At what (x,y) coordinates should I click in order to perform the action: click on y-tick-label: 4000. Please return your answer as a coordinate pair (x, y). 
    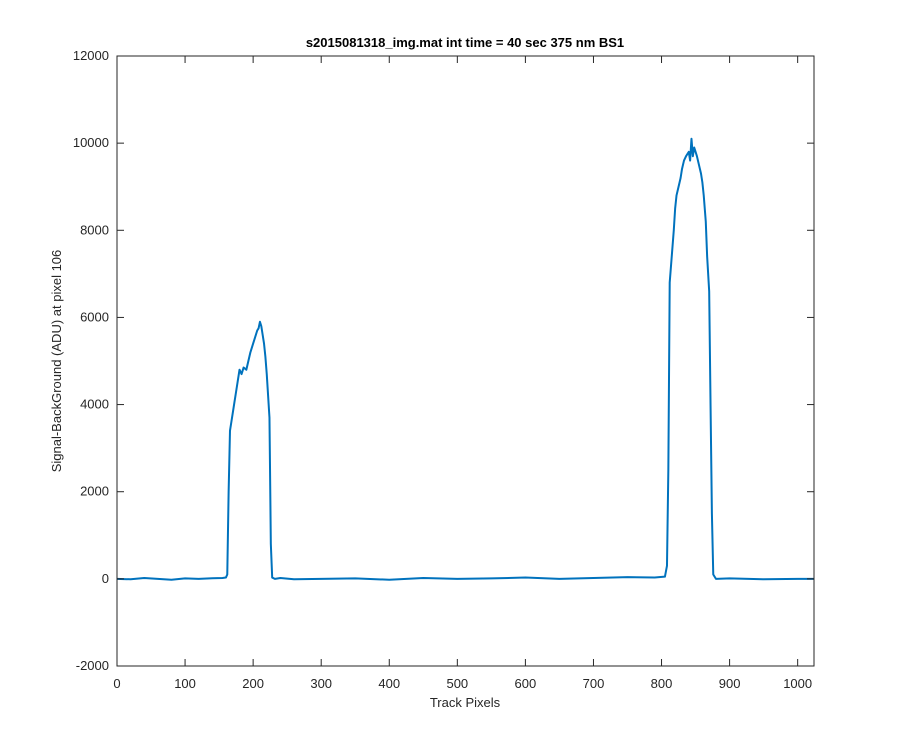
    Looking at the image, I should click on (94, 404).